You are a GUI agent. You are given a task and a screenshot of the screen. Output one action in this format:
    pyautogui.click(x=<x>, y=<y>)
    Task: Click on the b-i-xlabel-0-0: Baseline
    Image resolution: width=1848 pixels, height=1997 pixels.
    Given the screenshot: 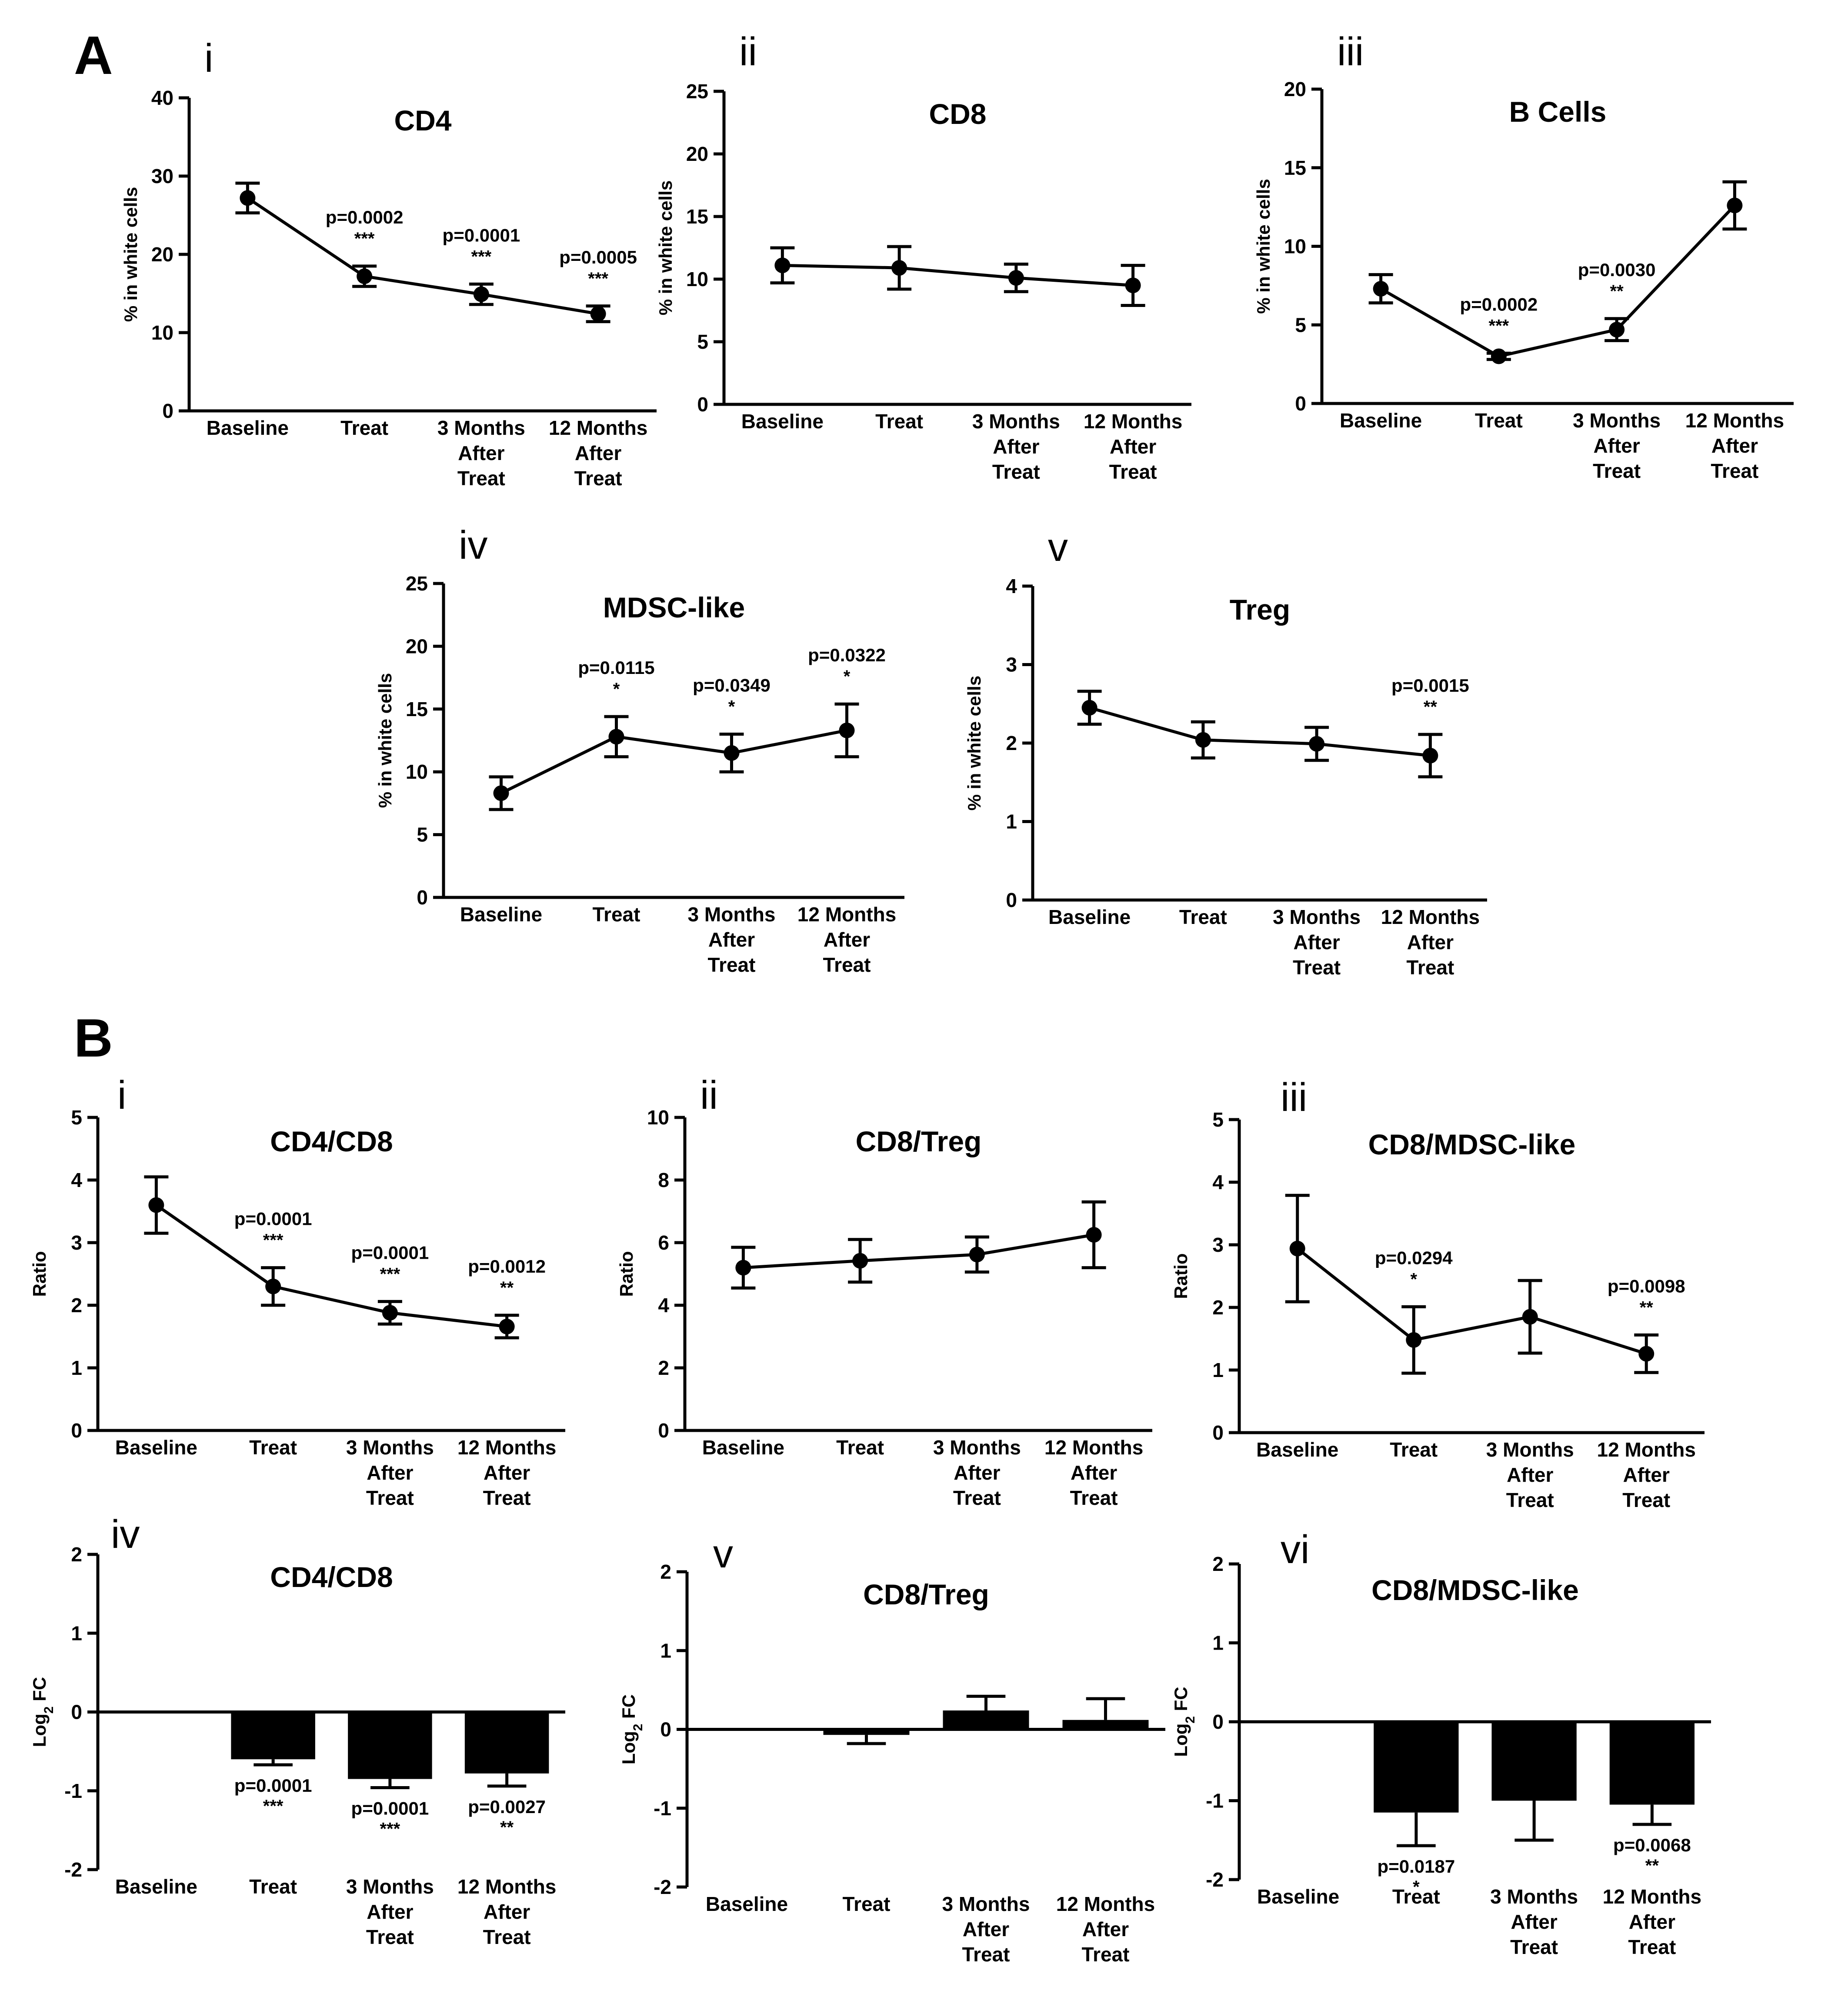 What is the action you would take?
    pyautogui.click(x=156, y=1447)
    